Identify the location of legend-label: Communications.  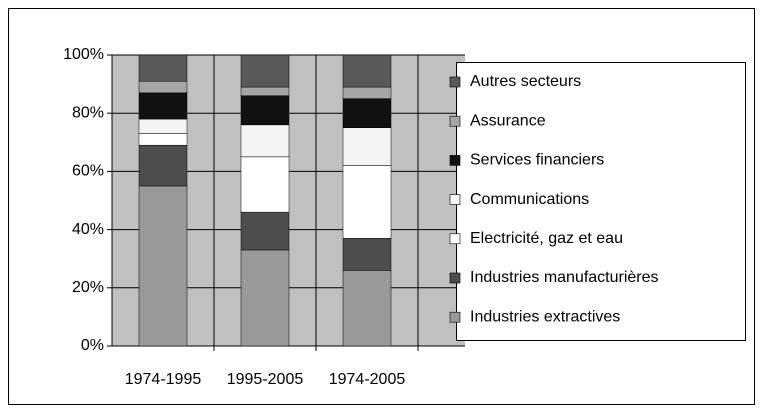
(529, 199).